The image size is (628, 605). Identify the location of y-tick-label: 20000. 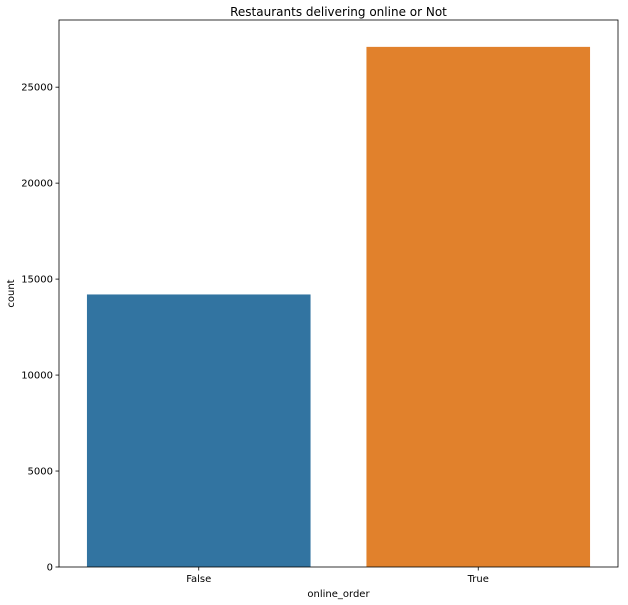
(37, 184).